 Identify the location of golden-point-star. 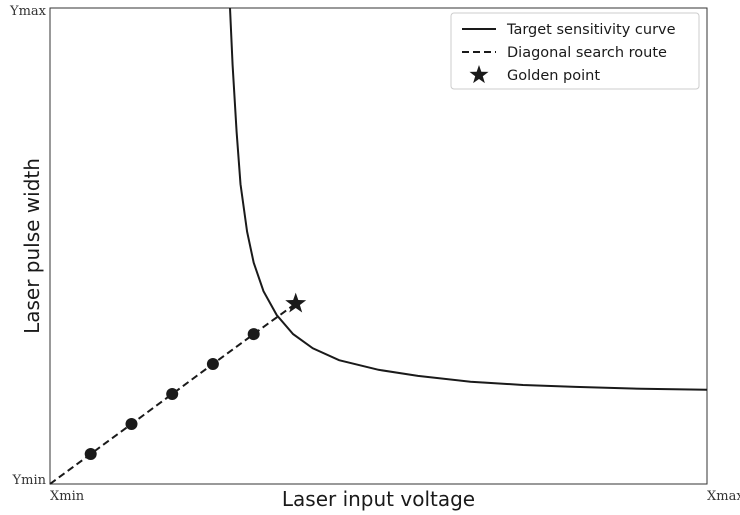
(296, 302).